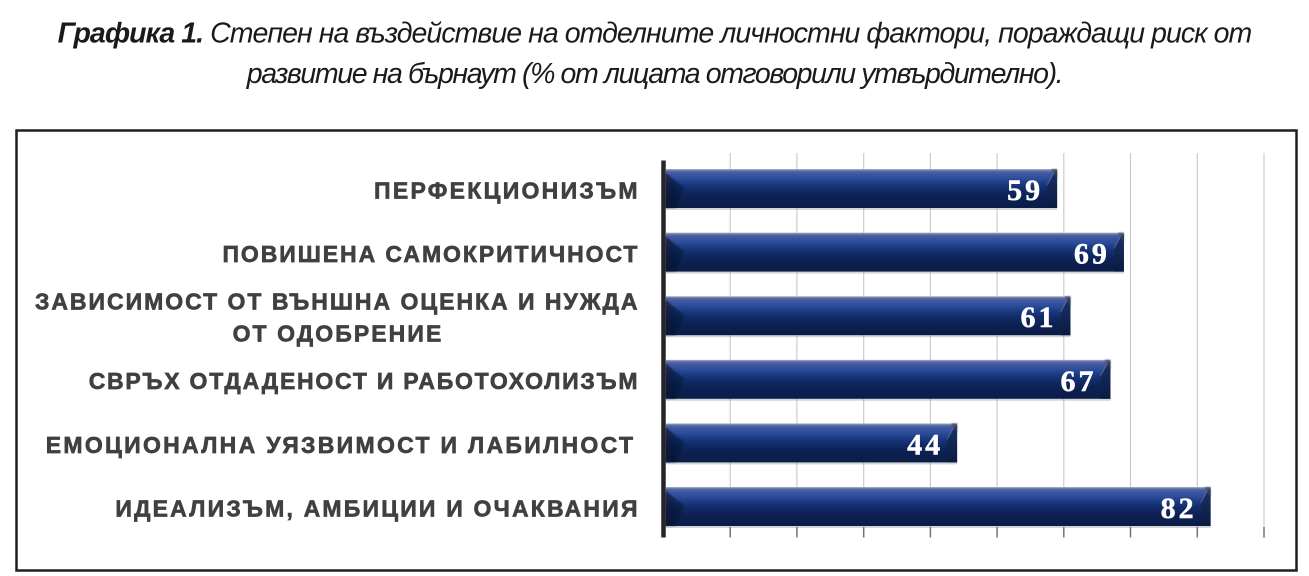 The height and width of the screenshot is (576, 1309). I want to click on svg-text: ПОВИШЕНА САМОКРИТИЧНОСТ, so click(430, 254).